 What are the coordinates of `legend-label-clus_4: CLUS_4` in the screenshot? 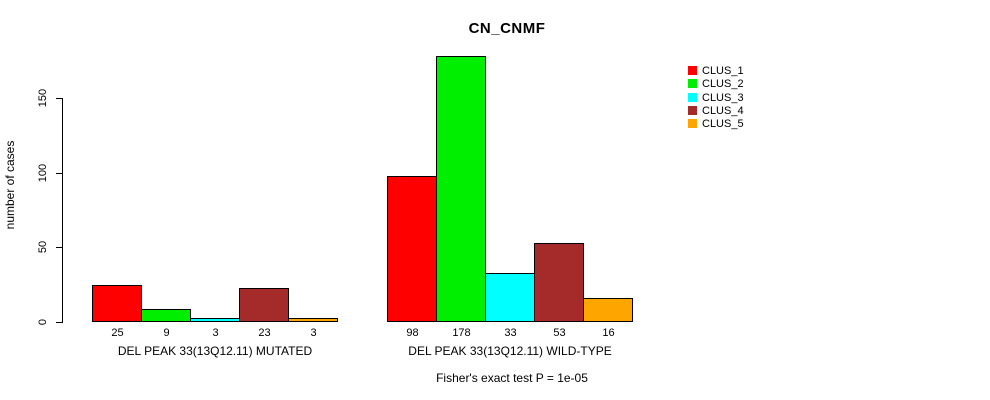 It's located at (723, 111).